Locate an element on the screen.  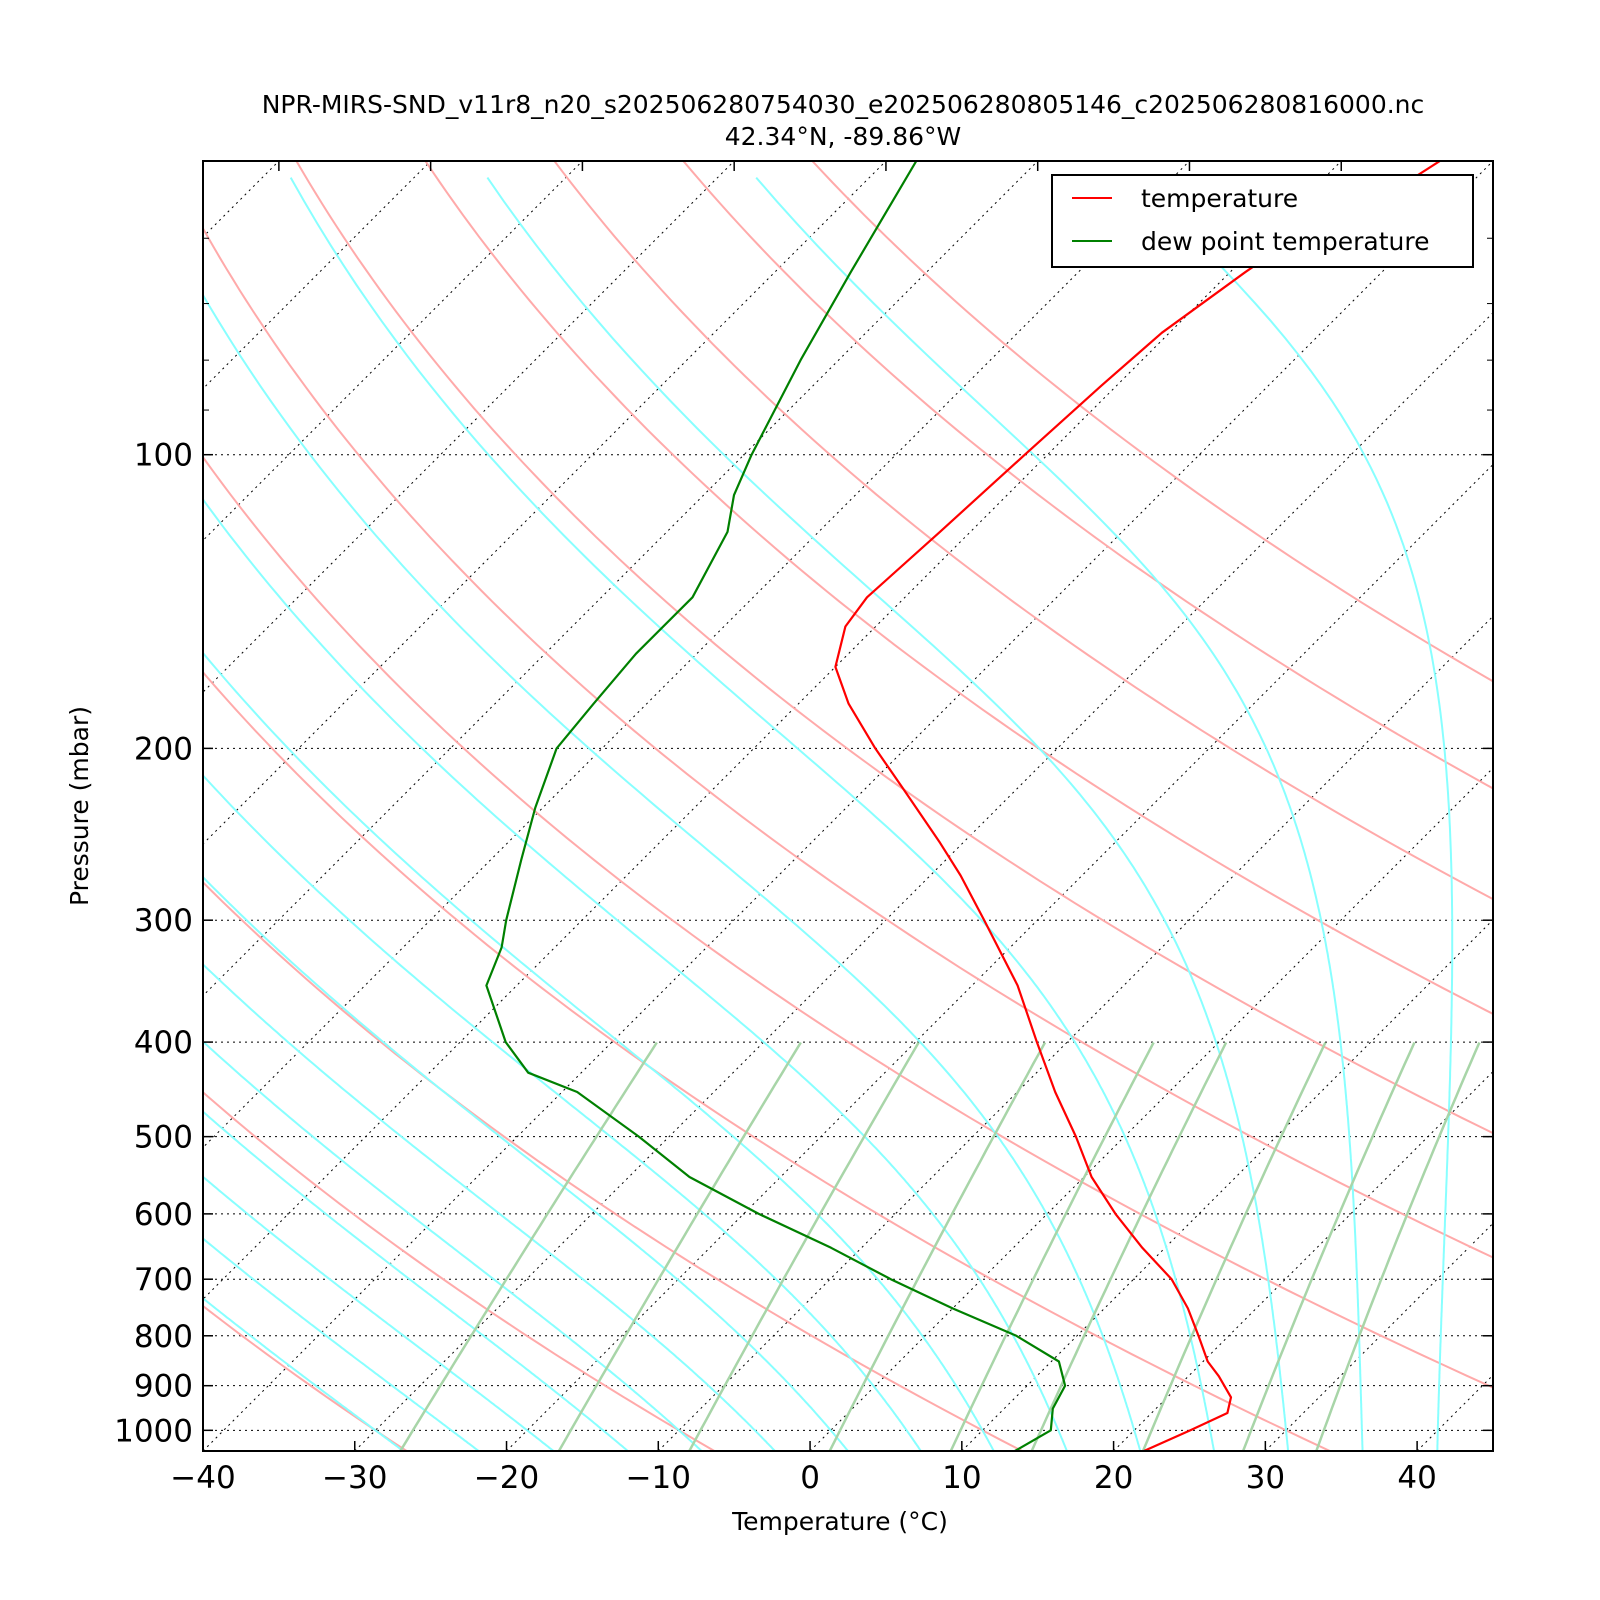
x-tick-label: −40 is located at coordinates (202, 1478).